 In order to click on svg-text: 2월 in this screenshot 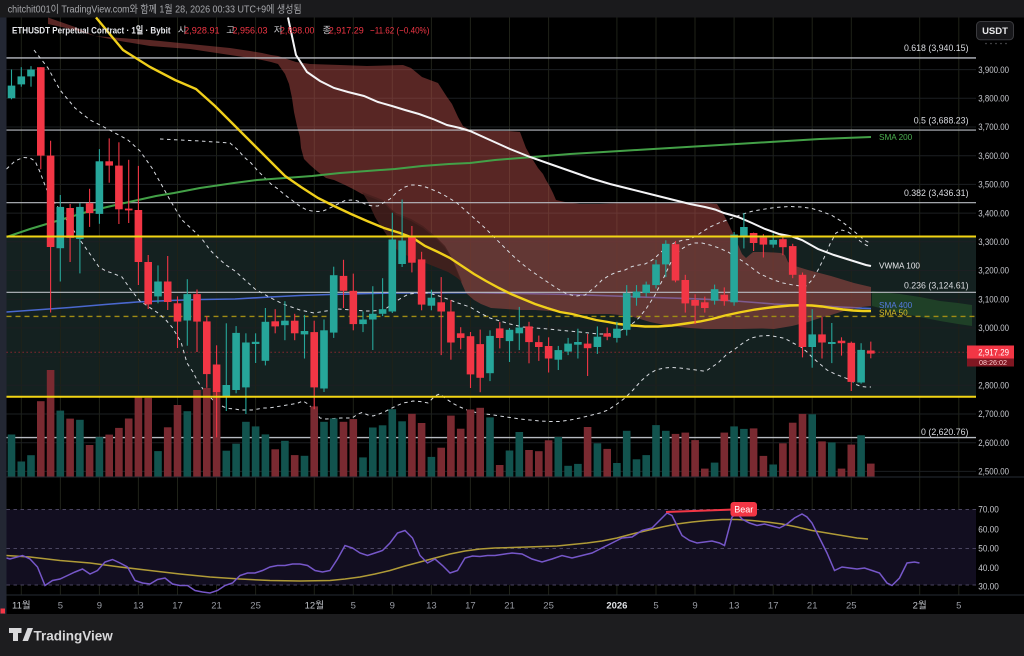, I will do `click(920, 606)`.